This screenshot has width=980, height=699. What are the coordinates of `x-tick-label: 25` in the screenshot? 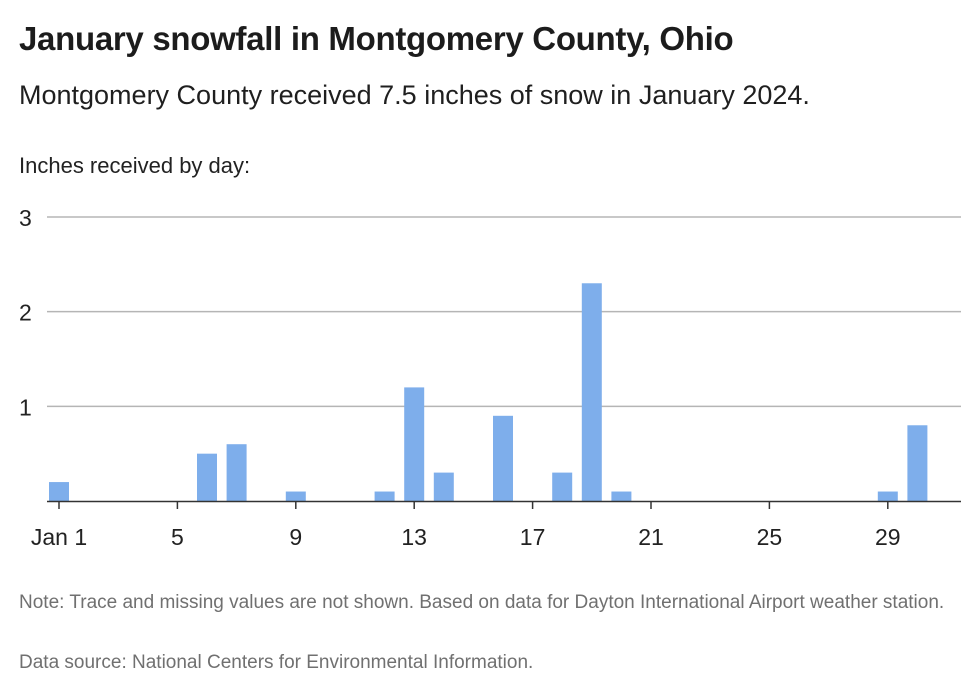 It's located at (770, 537).